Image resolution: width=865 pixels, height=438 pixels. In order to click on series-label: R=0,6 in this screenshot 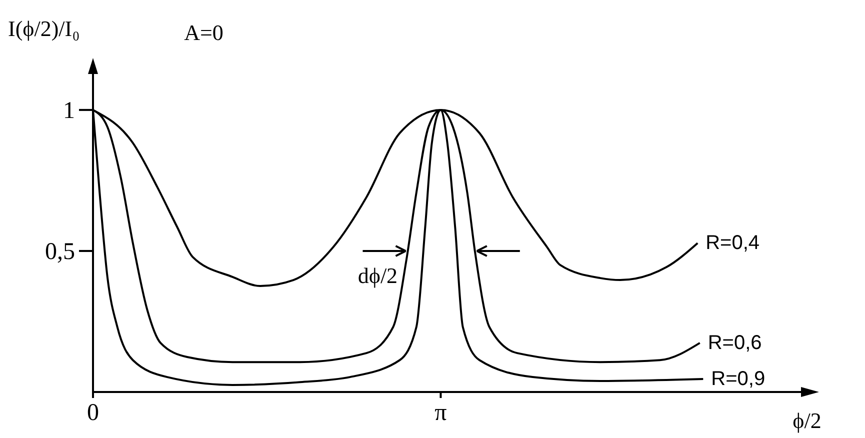, I will do `click(735, 343)`.